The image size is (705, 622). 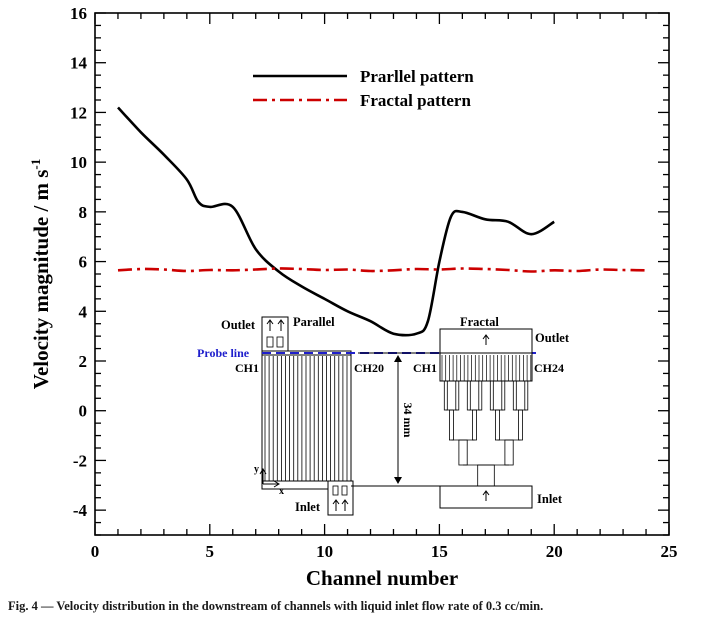 What do you see at coordinates (324, 551) in the screenshot?
I see `x-tick-label: 10` at bounding box center [324, 551].